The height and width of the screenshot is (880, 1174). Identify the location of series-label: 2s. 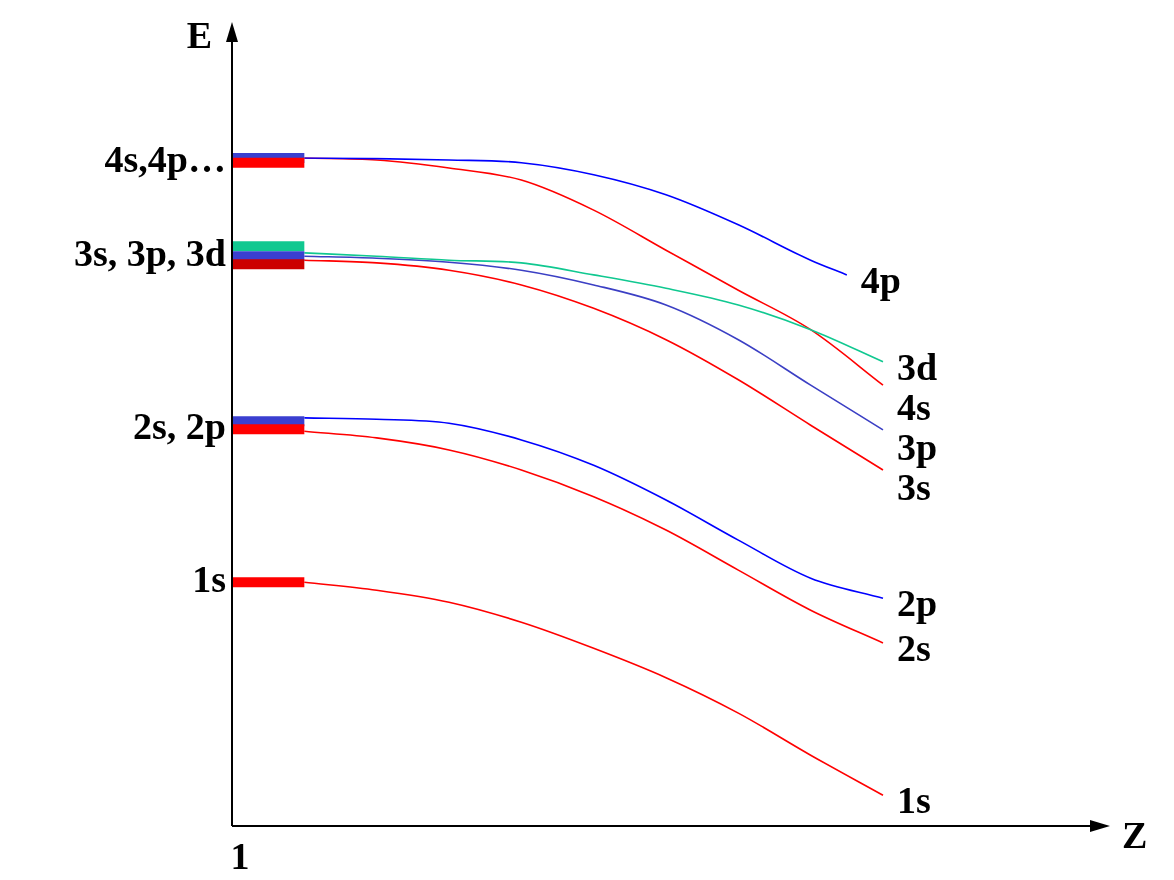
(914, 647).